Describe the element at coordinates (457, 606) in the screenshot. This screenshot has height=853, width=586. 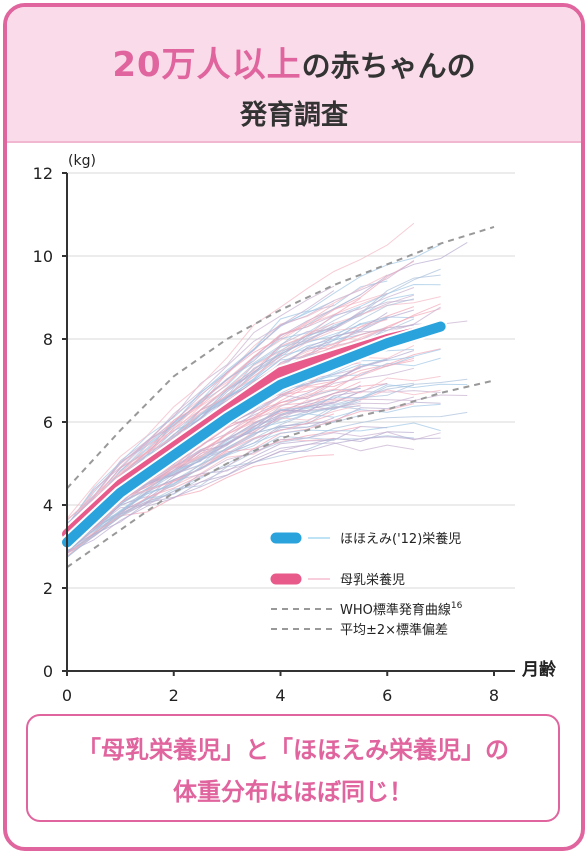
I see `legend-footnote: 16` at that location.